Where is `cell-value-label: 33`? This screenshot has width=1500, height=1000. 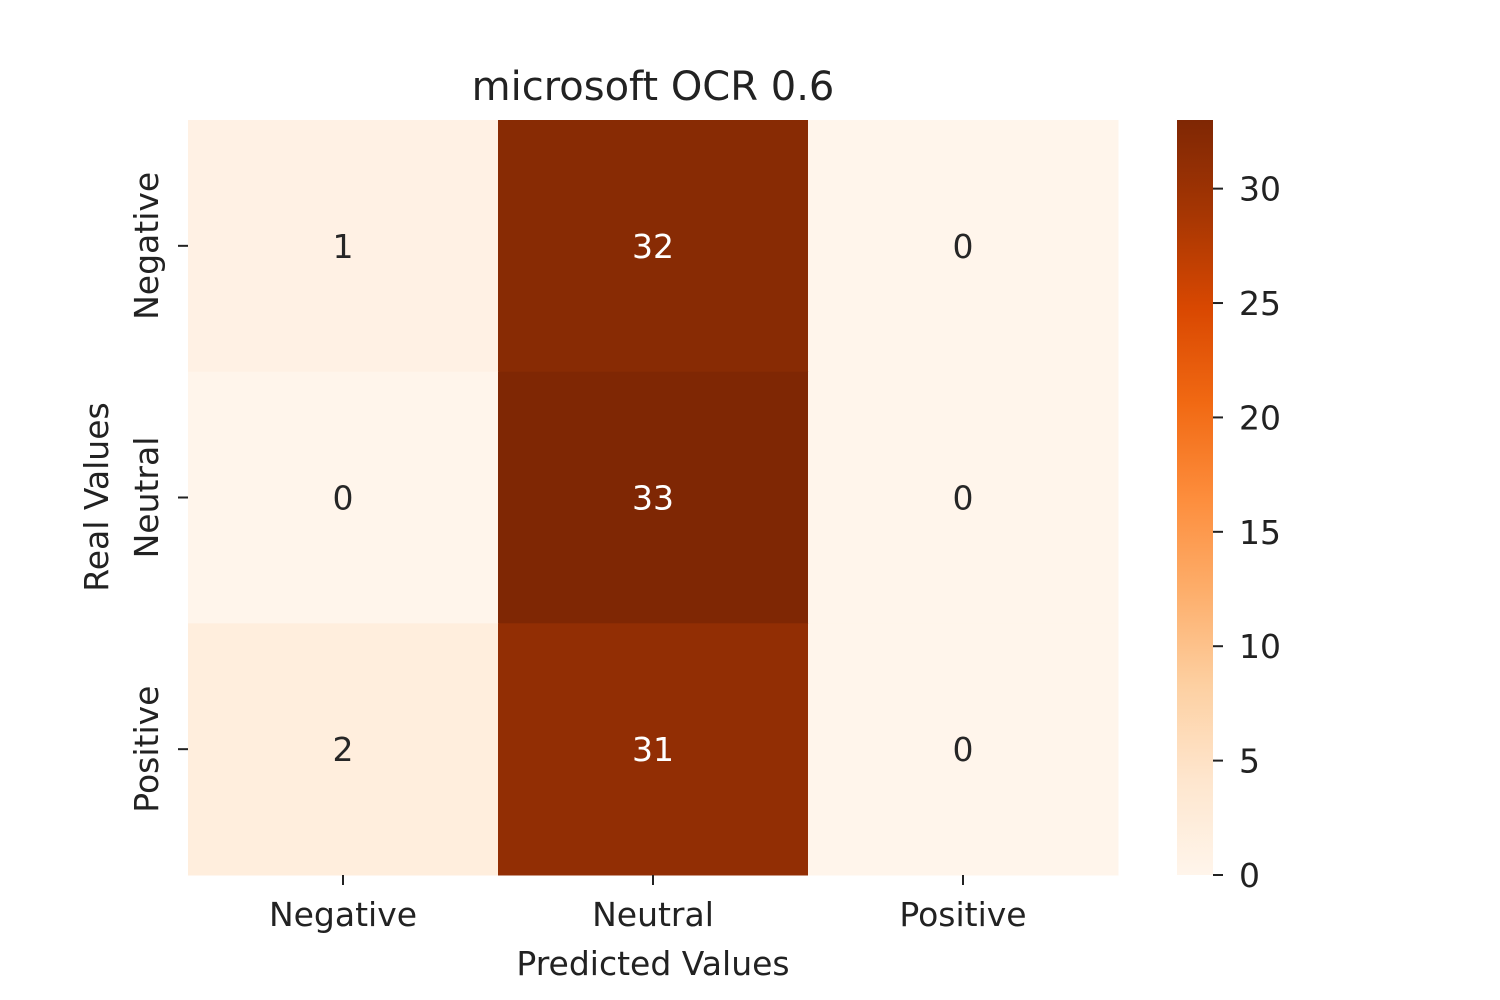
cell-value-label: 33 is located at coordinates (653, 498).